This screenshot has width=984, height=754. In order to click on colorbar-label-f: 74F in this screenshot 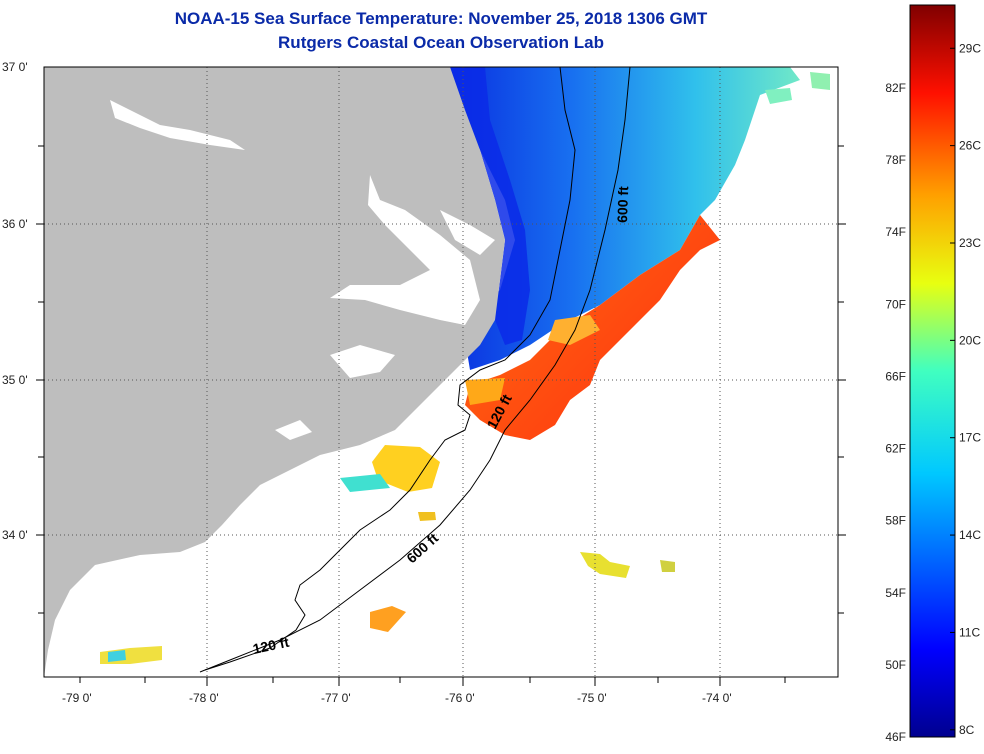, I will do `click(895, 232)`.